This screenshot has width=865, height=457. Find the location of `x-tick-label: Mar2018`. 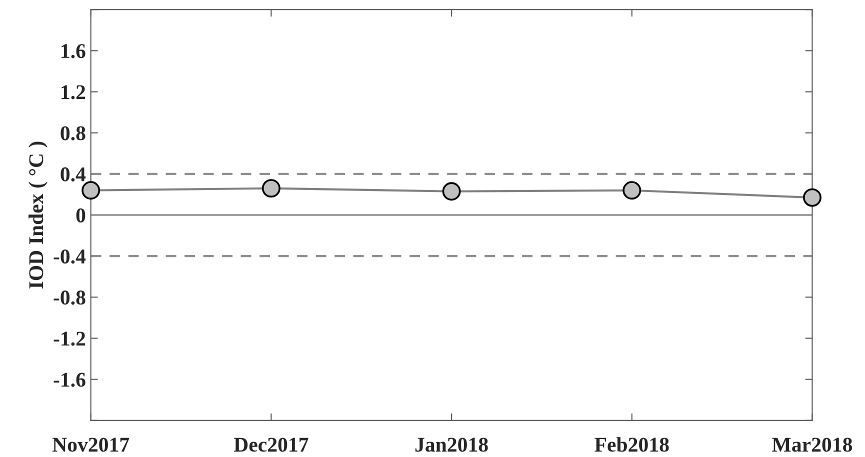

x-tick-label: Mar2018 is located at coordinates (812, 445).